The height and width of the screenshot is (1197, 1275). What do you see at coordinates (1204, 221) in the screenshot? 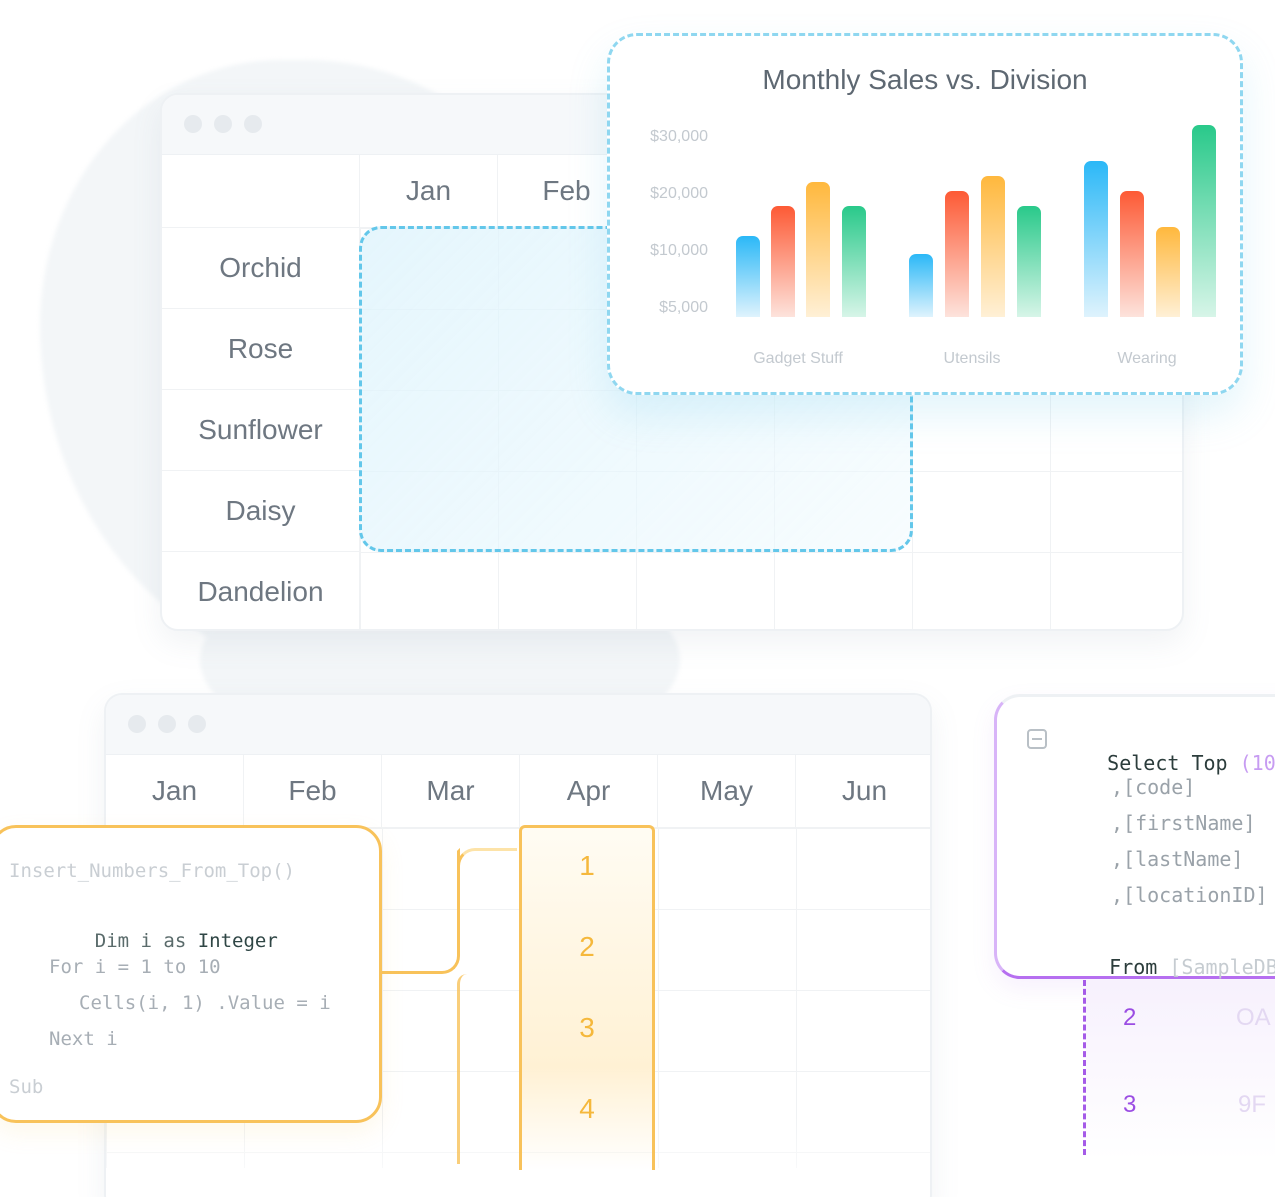
I see `bar-wearing-series4` at bounding box center [1204, 221].